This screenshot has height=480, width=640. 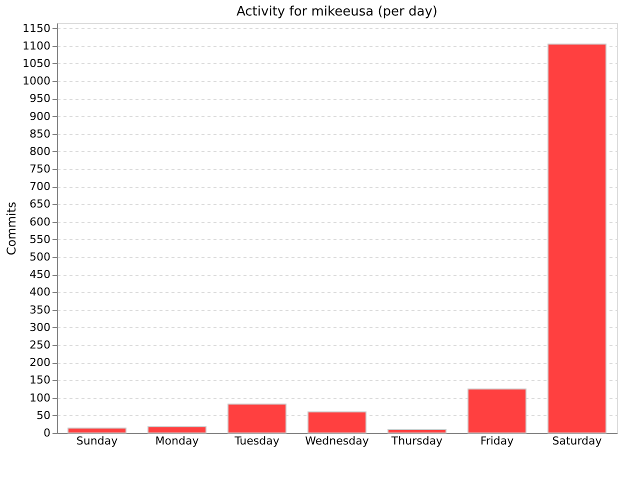 What do you see at coordinates (40, 363) in the screenshot?
I see `y-tick-label: 200` at bounding box center [40, 363].